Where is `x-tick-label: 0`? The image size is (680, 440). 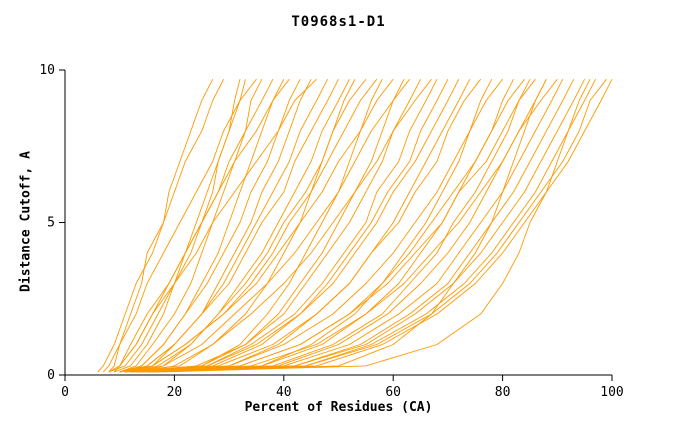 x-tick-label: 0 is located at coordinates (65, 392).